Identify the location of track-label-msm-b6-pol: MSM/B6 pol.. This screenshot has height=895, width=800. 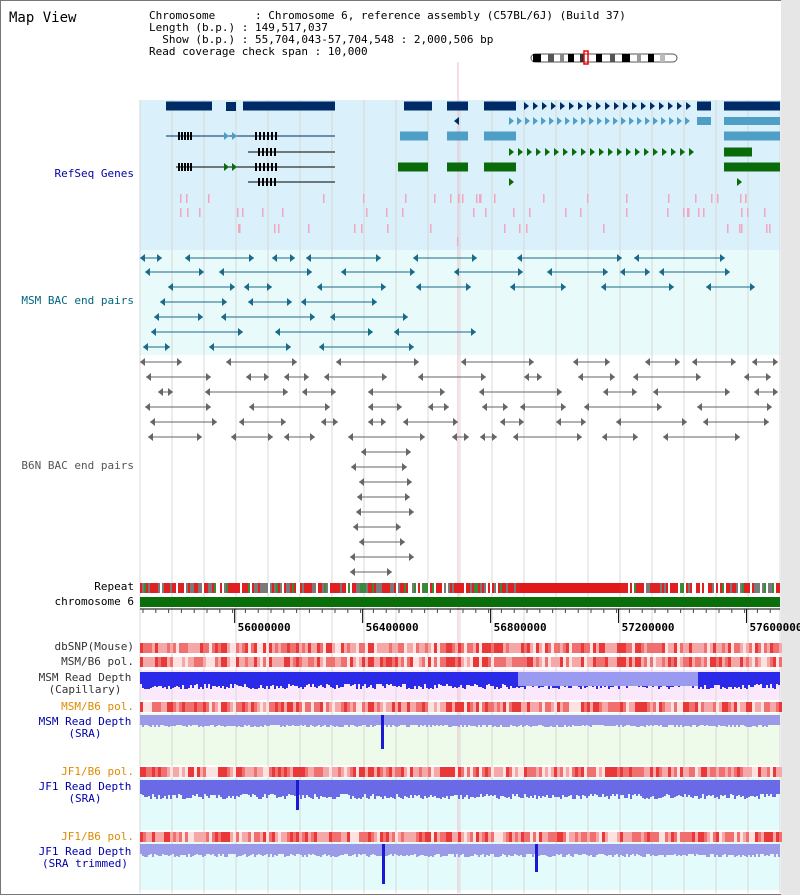
(97, 661).